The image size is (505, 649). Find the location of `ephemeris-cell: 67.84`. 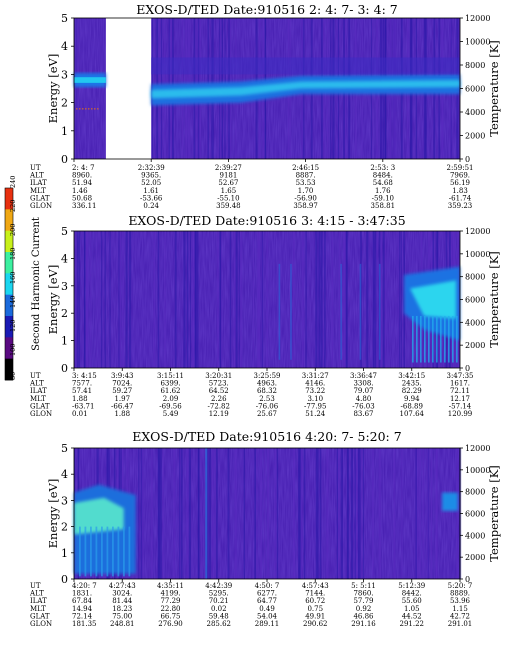

ephemeris-cell: 67.84 is located at coordinates (82, 601).